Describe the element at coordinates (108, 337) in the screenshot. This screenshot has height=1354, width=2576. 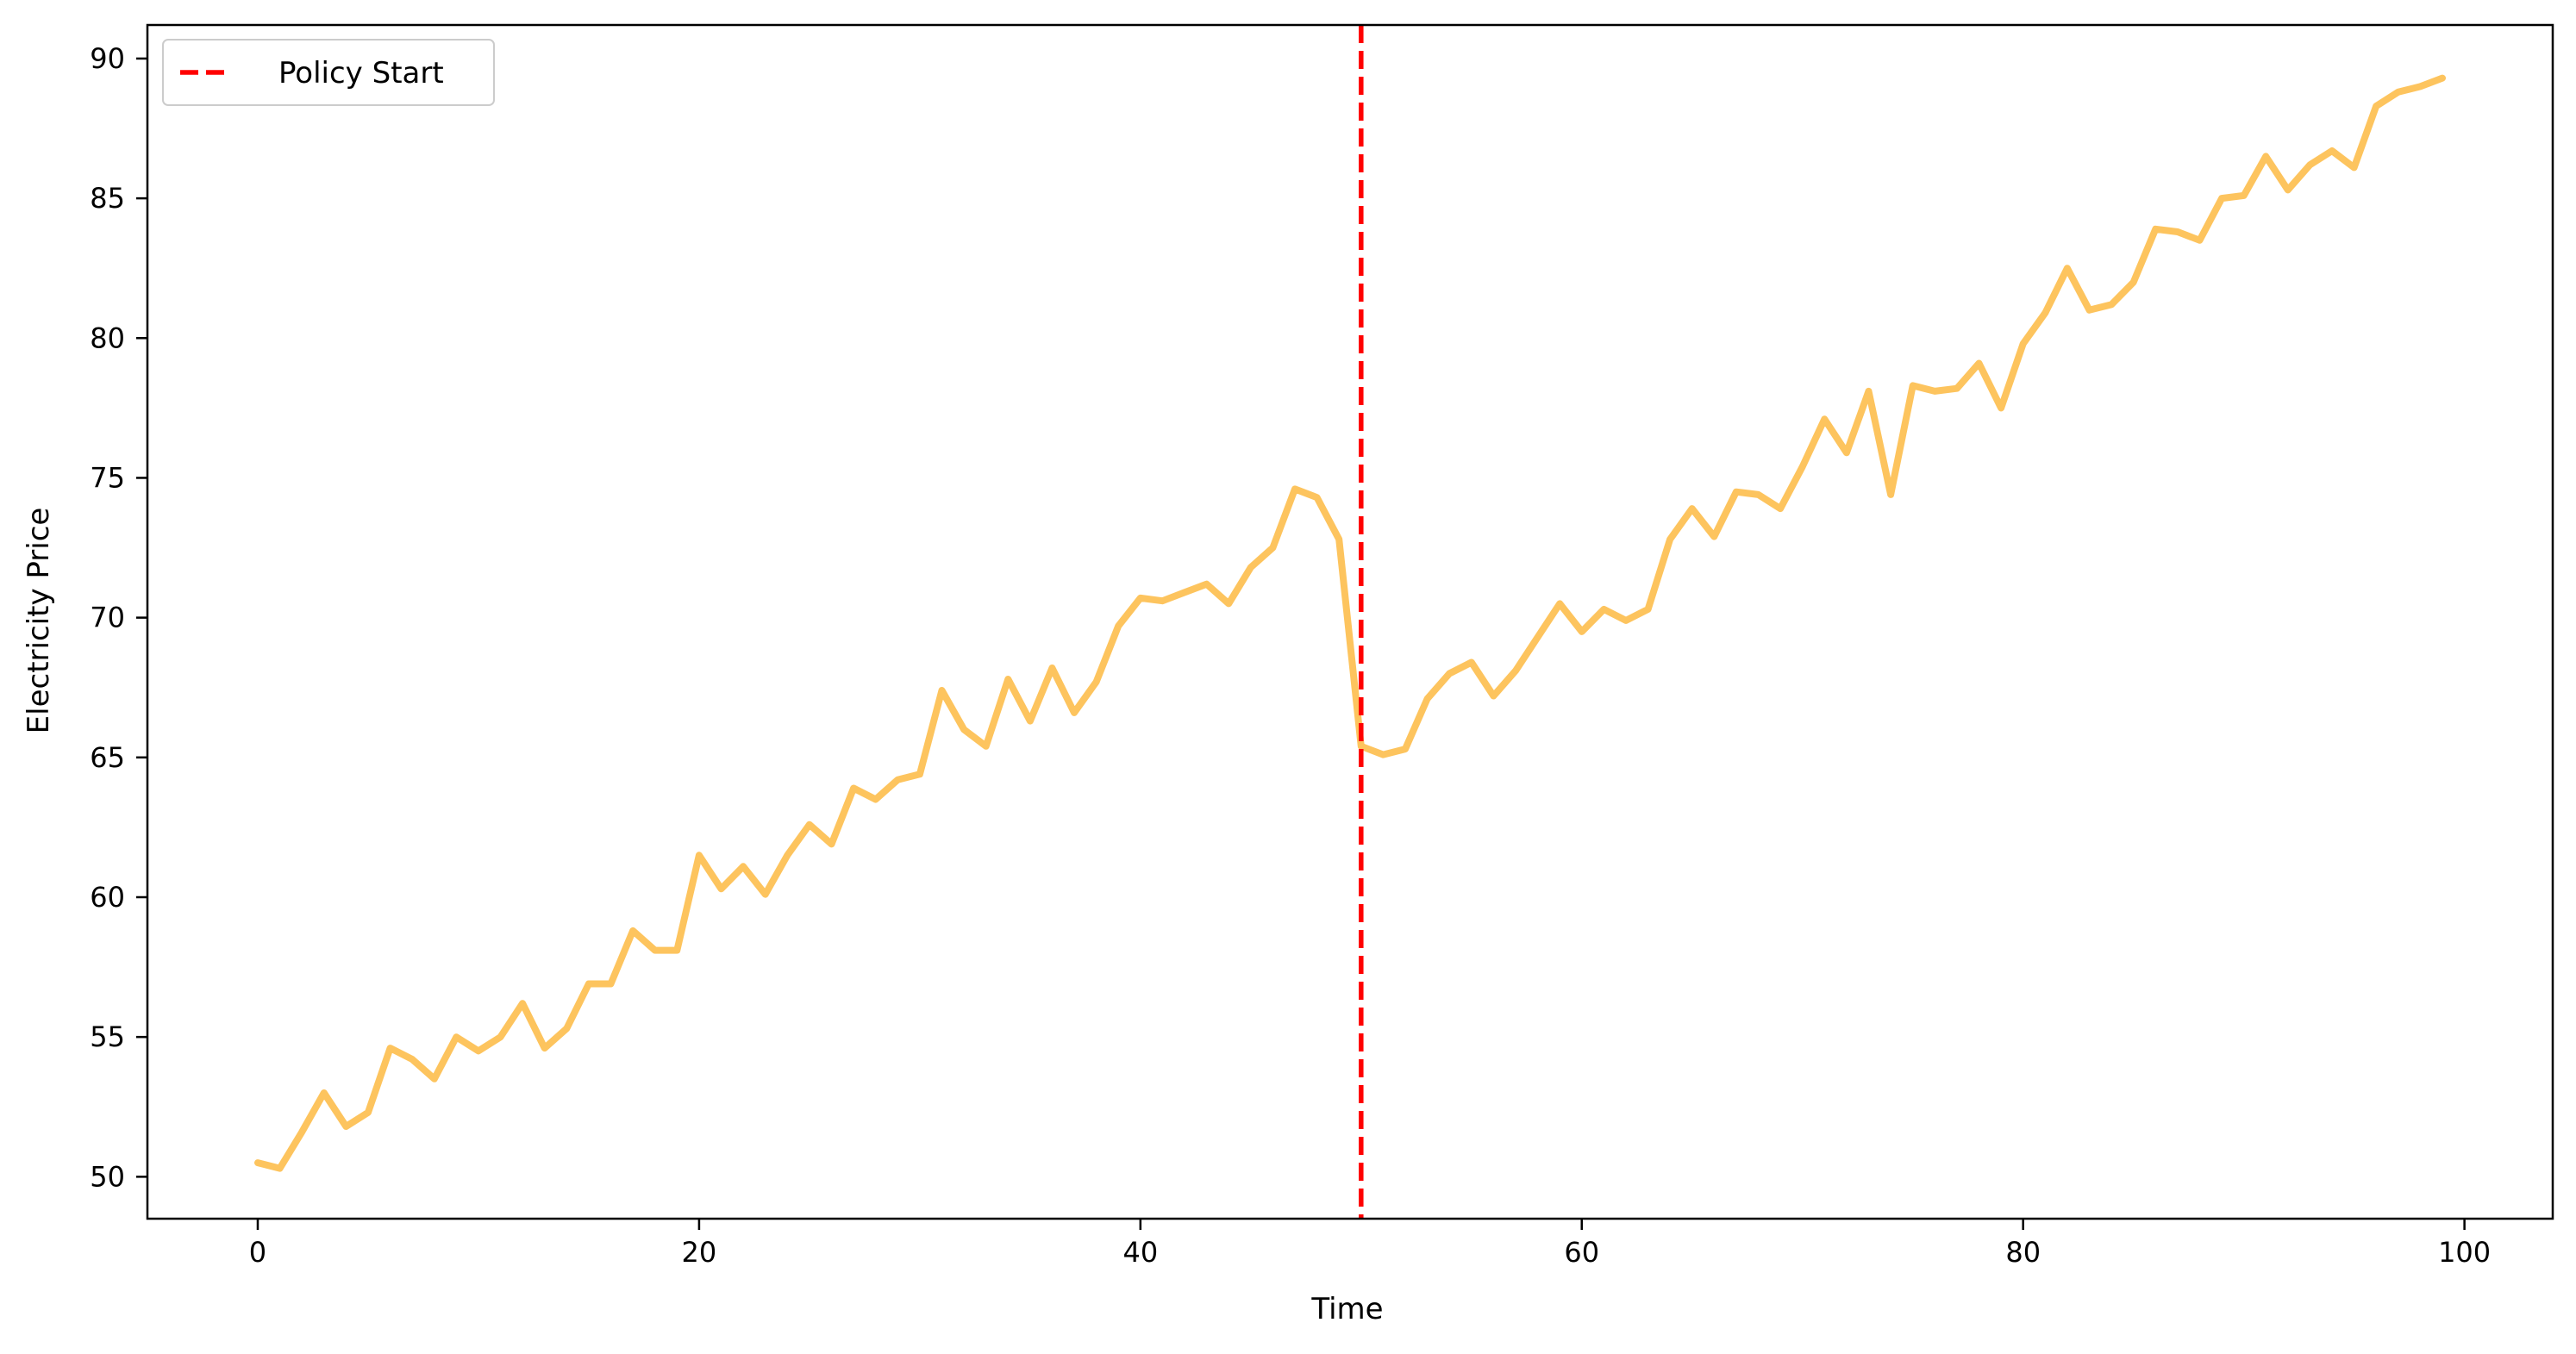
I see `y-tick-label-6: 80` at that location.